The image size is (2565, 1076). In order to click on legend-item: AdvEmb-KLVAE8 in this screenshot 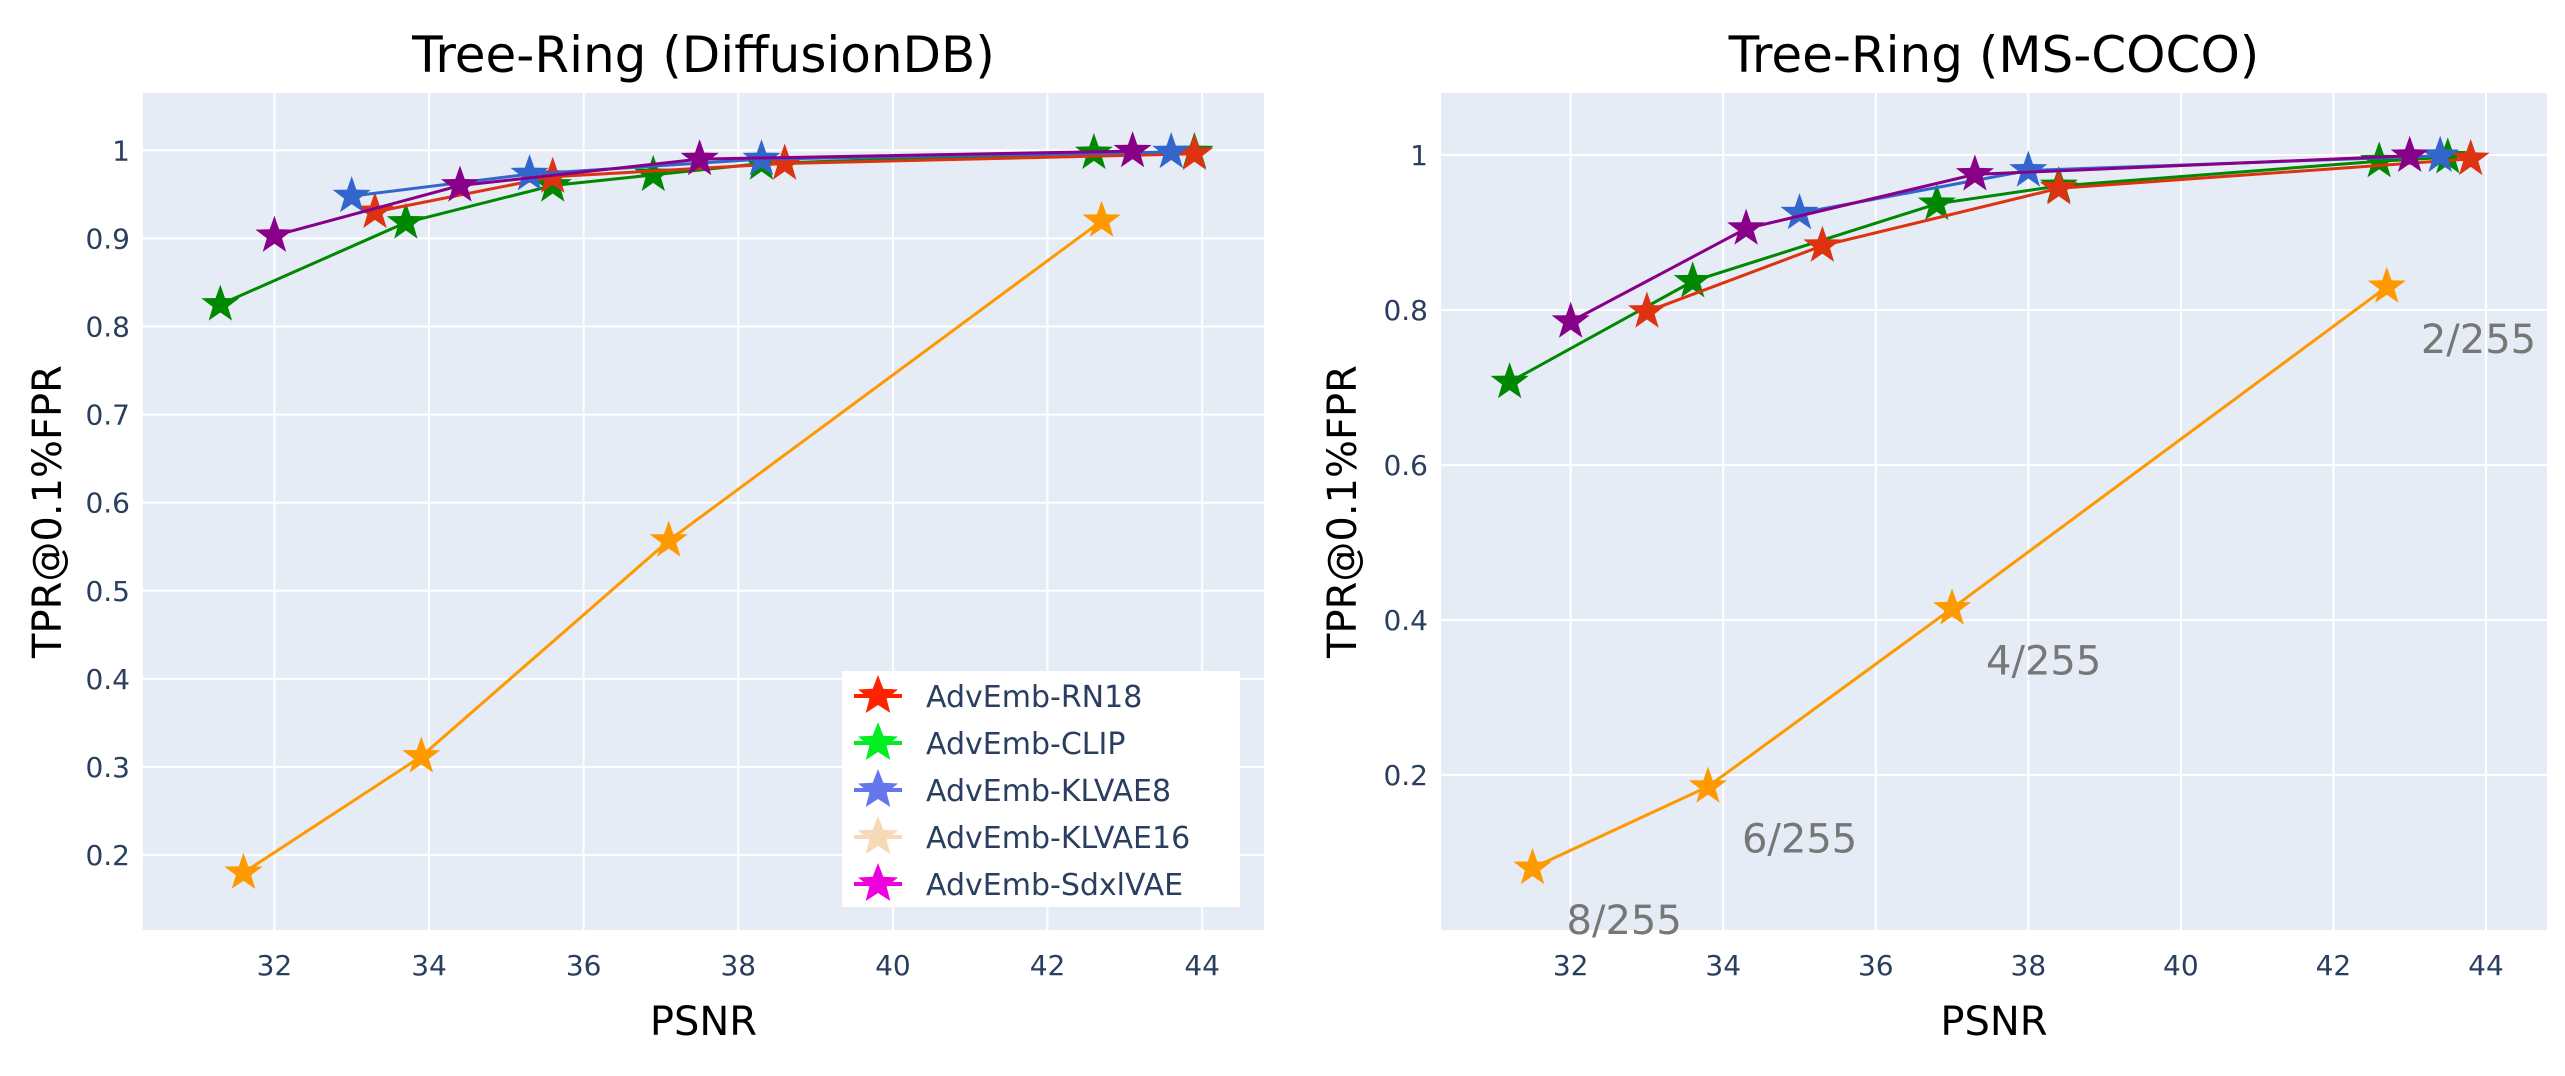, I will do `click(1012, 789)`.